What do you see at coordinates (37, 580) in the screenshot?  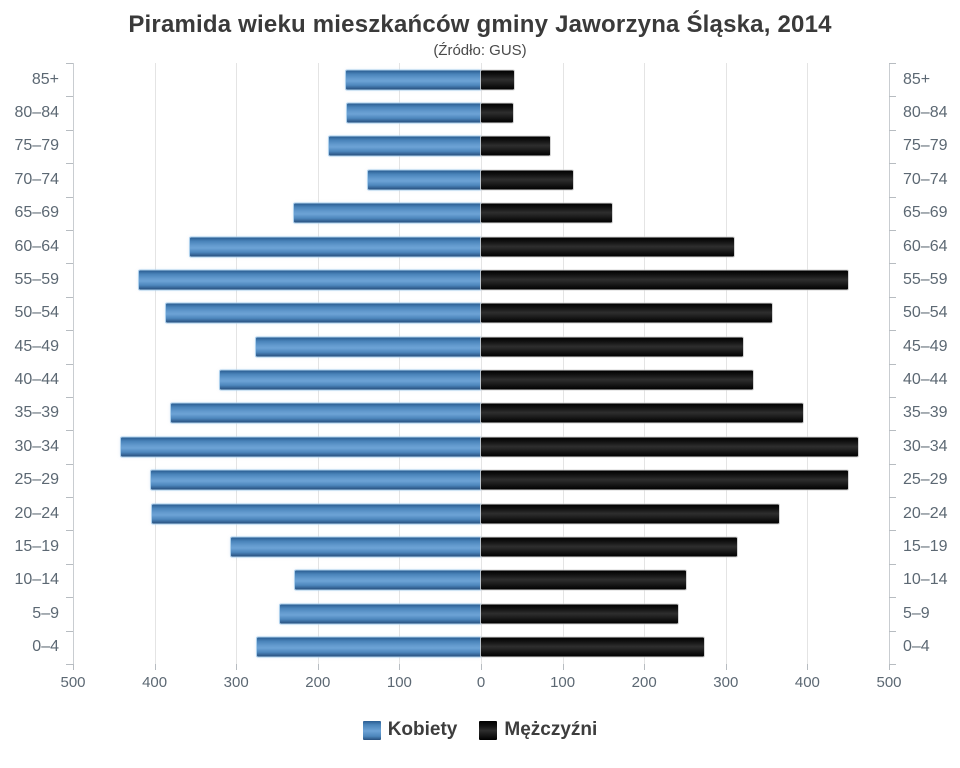 I see `age-label-left: 10–14` at bounding box center [37, 580].